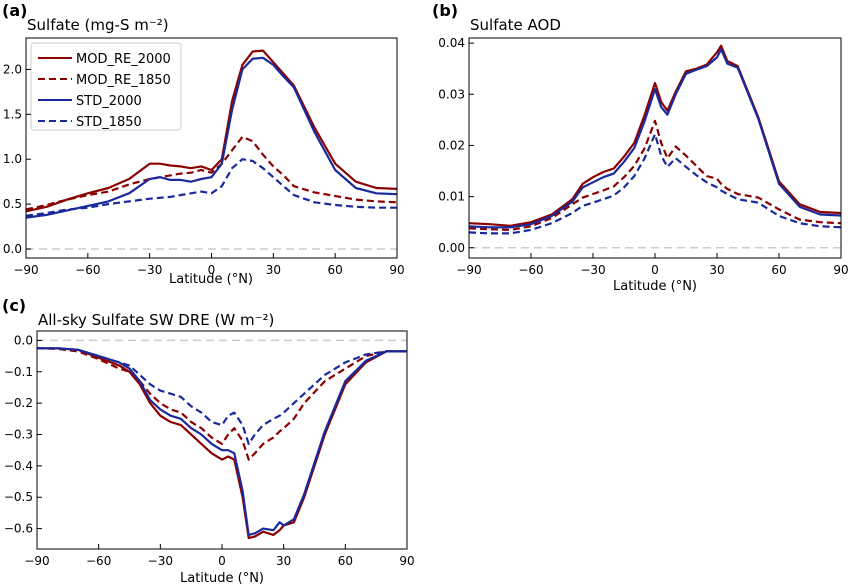 The width and height of the screenshot is (850, 586). I want to click on panel-c-ytick-label: −0.4, so click(18, 466).